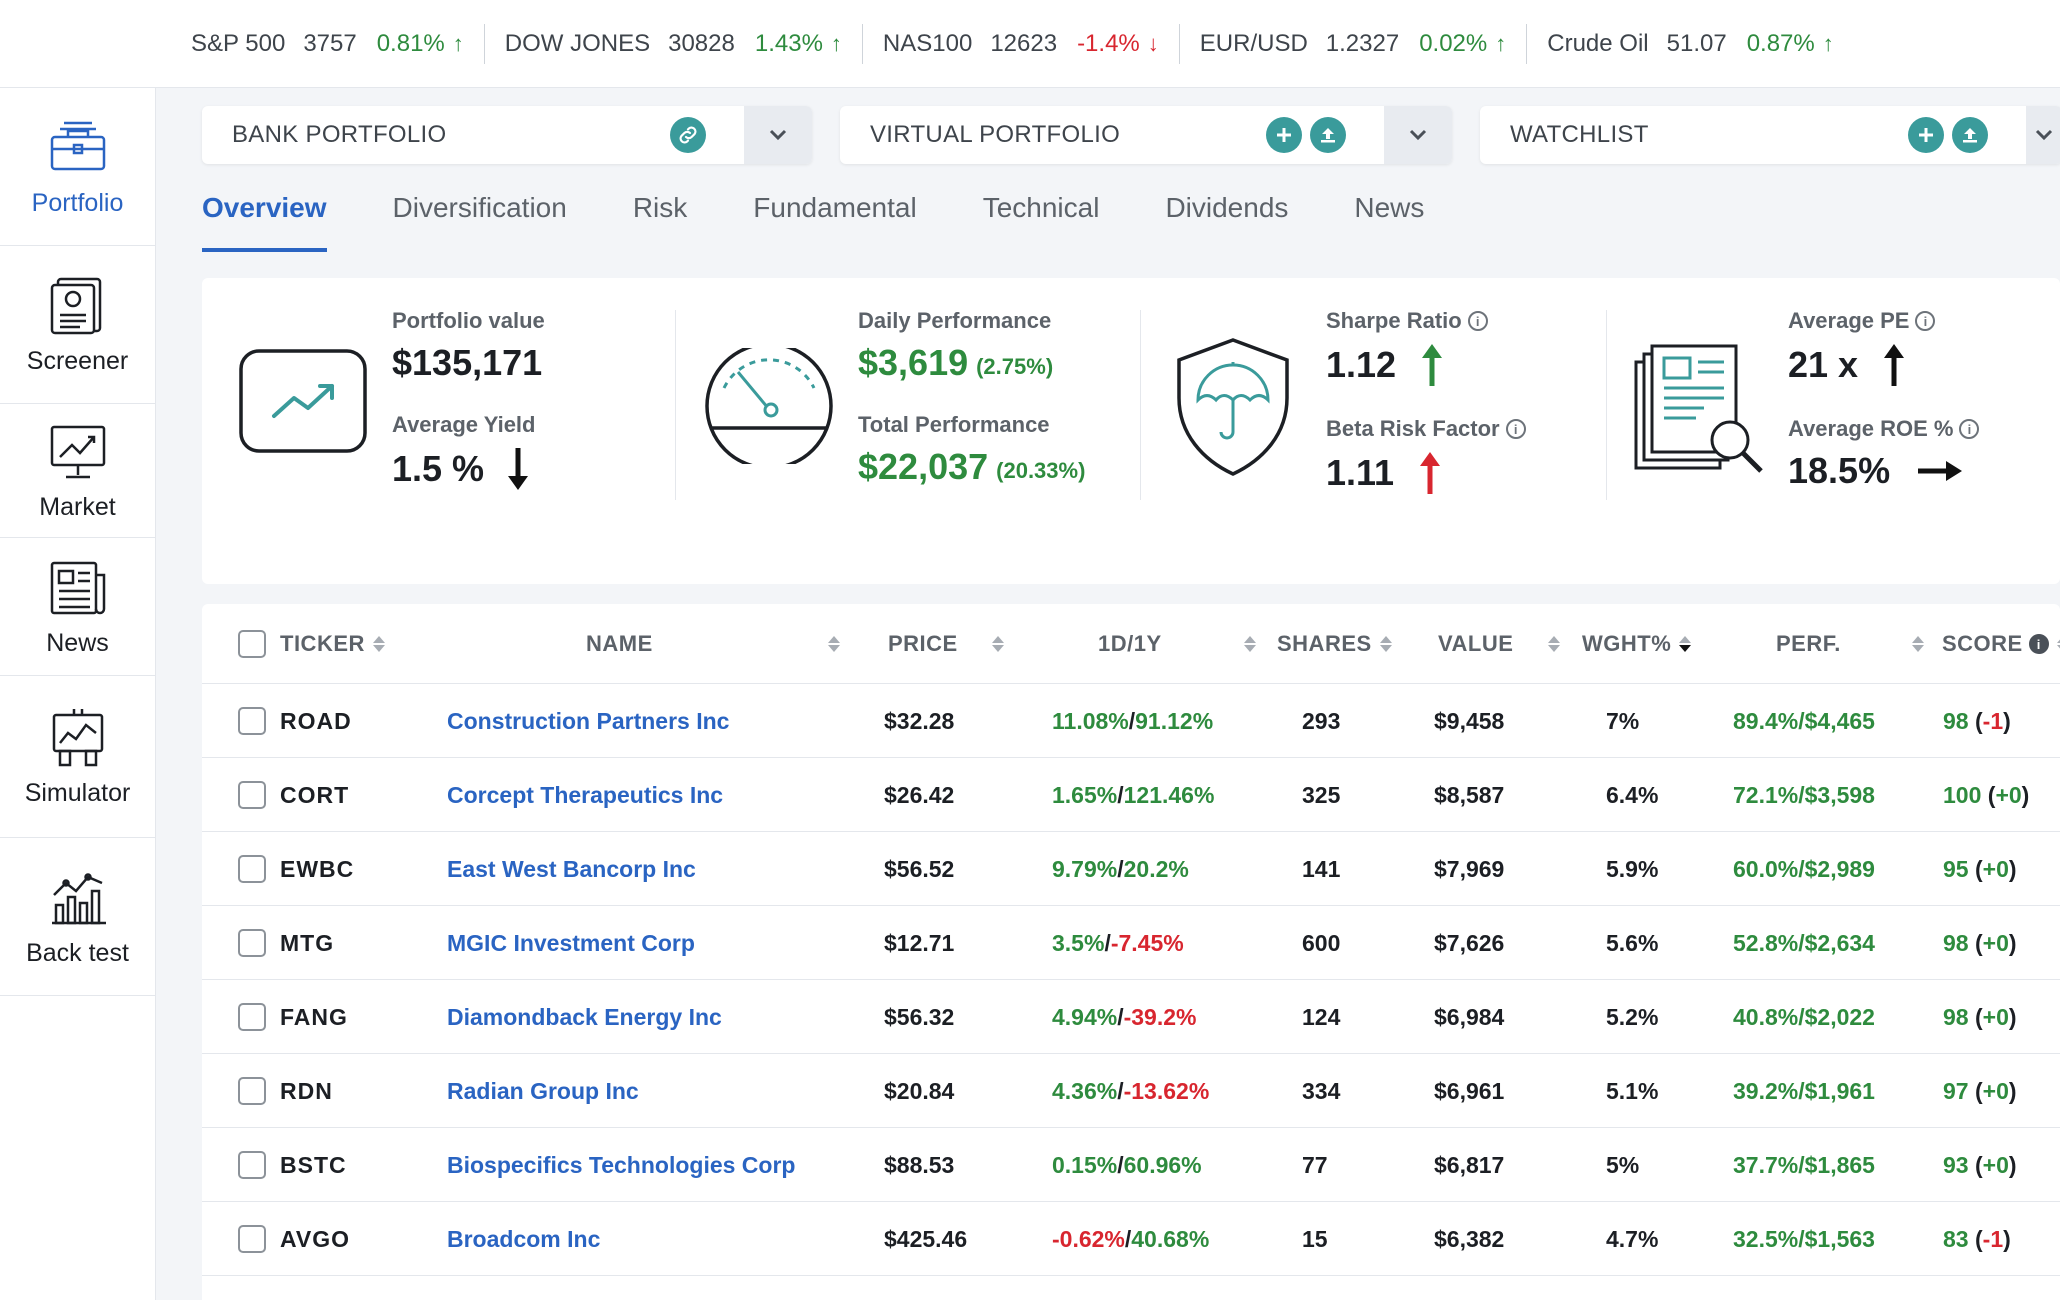 Image resolution: width=2060 pixels, height=1300 pixels. What do you see at coordinates (1246, 644) in the screenshot?
I see `sort-1d-1y` at bounding box center [1246, 644].